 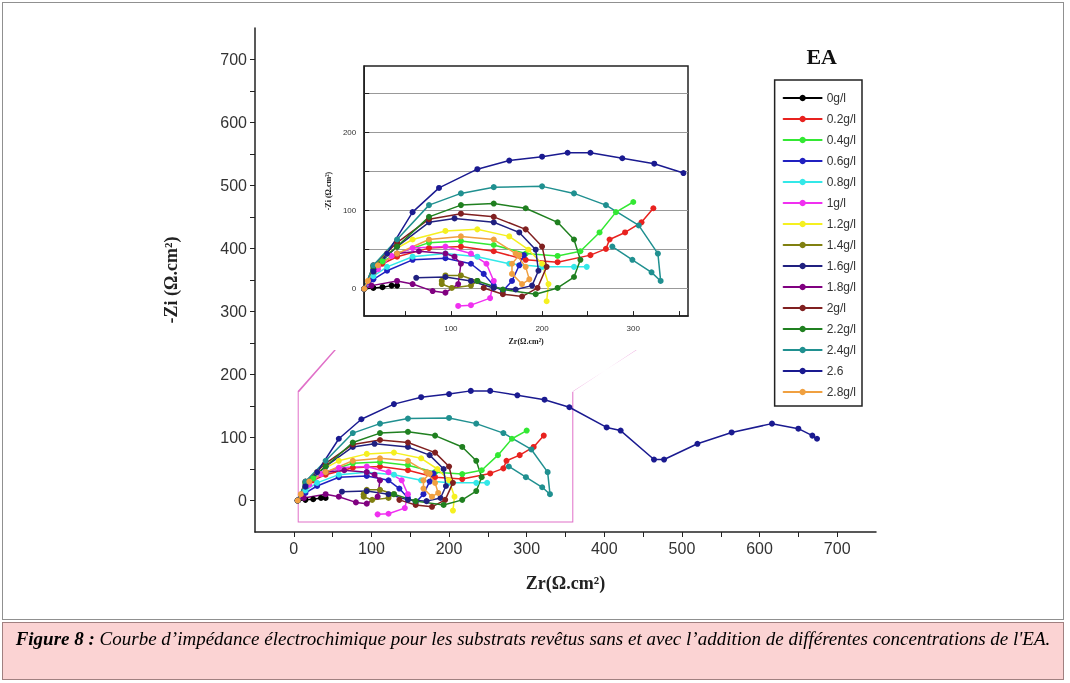 I want to click on y-tick-label: 300, so click(x=234, y=311).